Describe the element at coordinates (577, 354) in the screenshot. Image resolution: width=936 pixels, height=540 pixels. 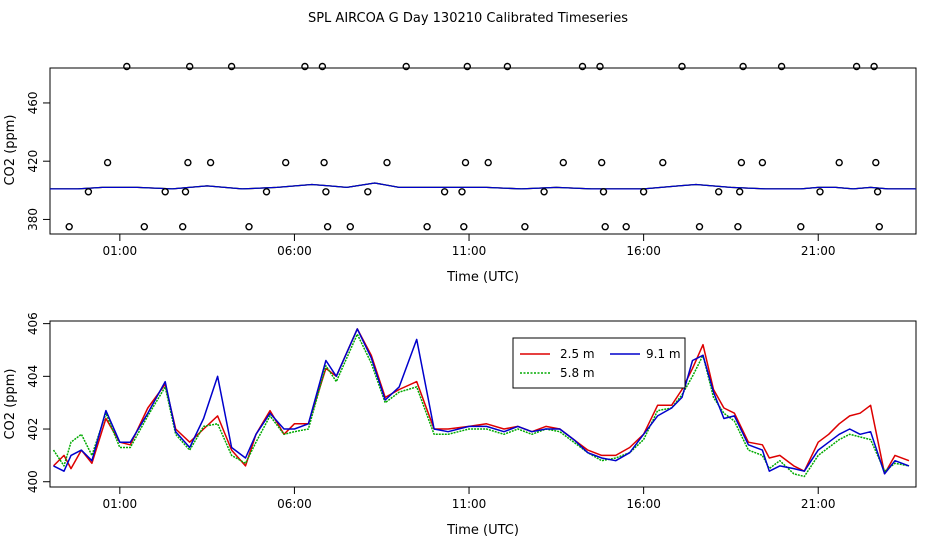
I see `legend-label-2-5m: 2.5 m` at that location.